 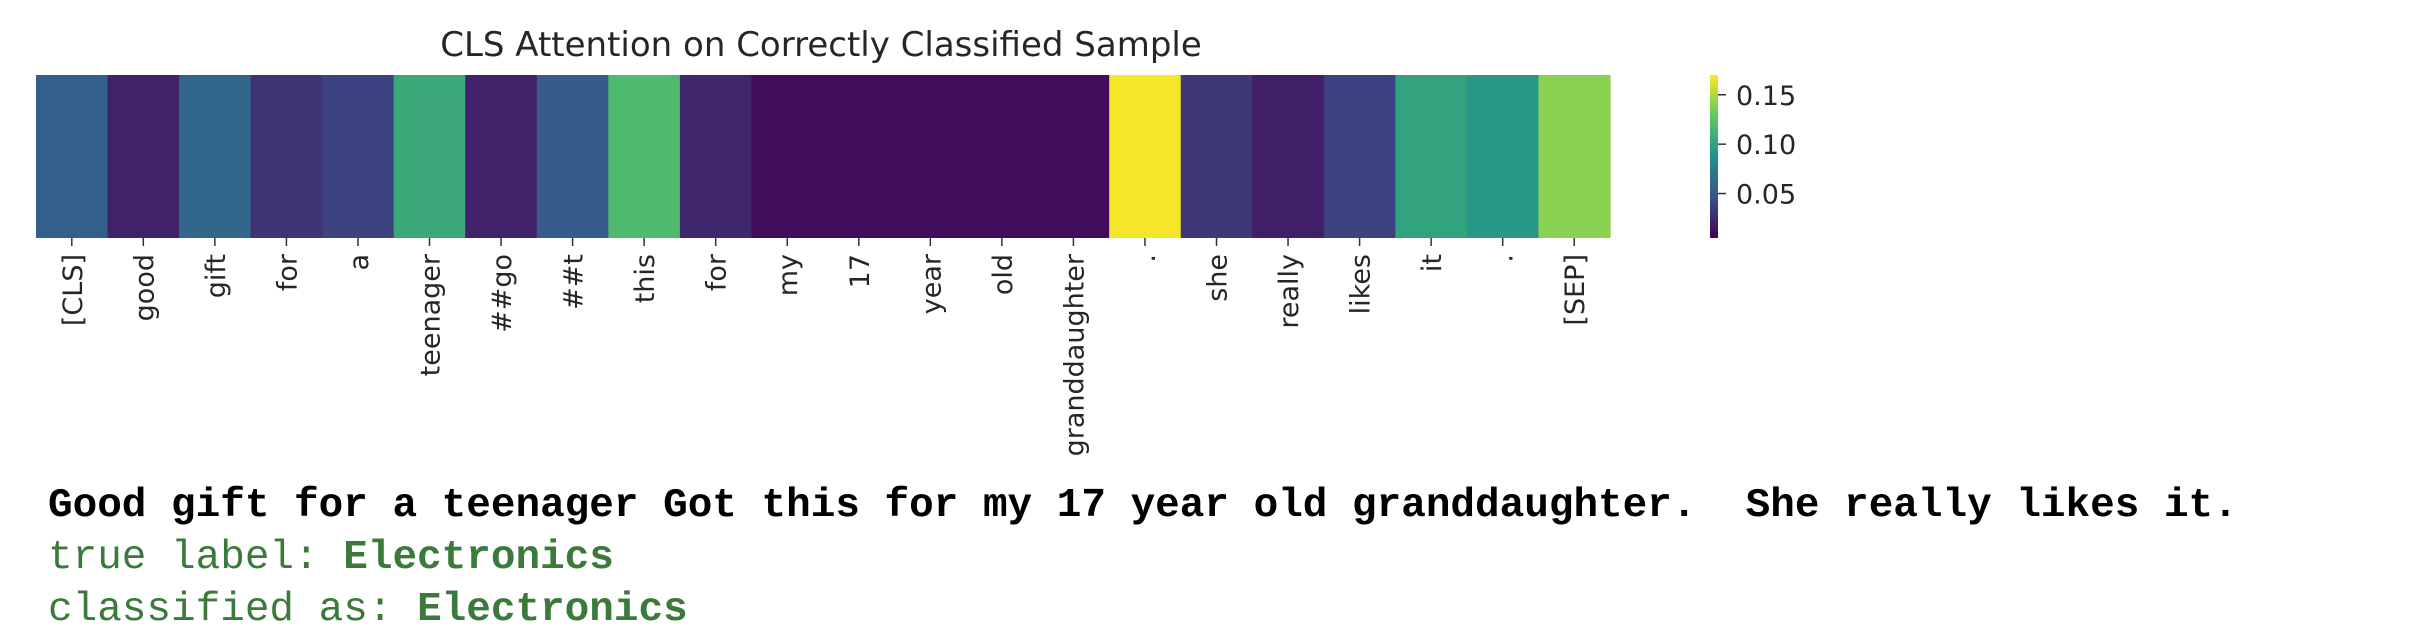 I want to click on token-label: likes, so click(x=1361, y=284).